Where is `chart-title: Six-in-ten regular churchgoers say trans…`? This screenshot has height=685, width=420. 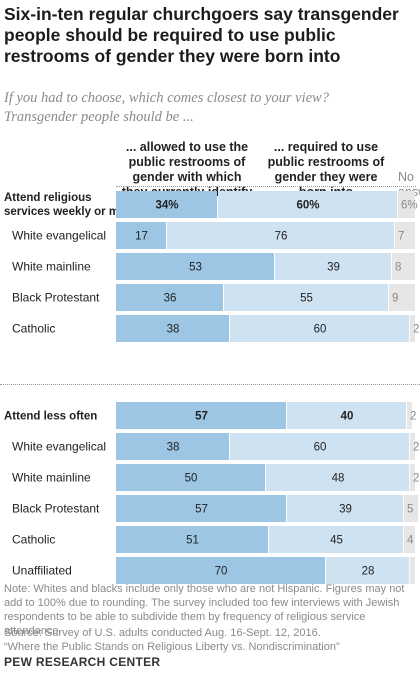 chart-title: Six-in-ten regular churchgoers say trans… is located at coordinates (201, 35).